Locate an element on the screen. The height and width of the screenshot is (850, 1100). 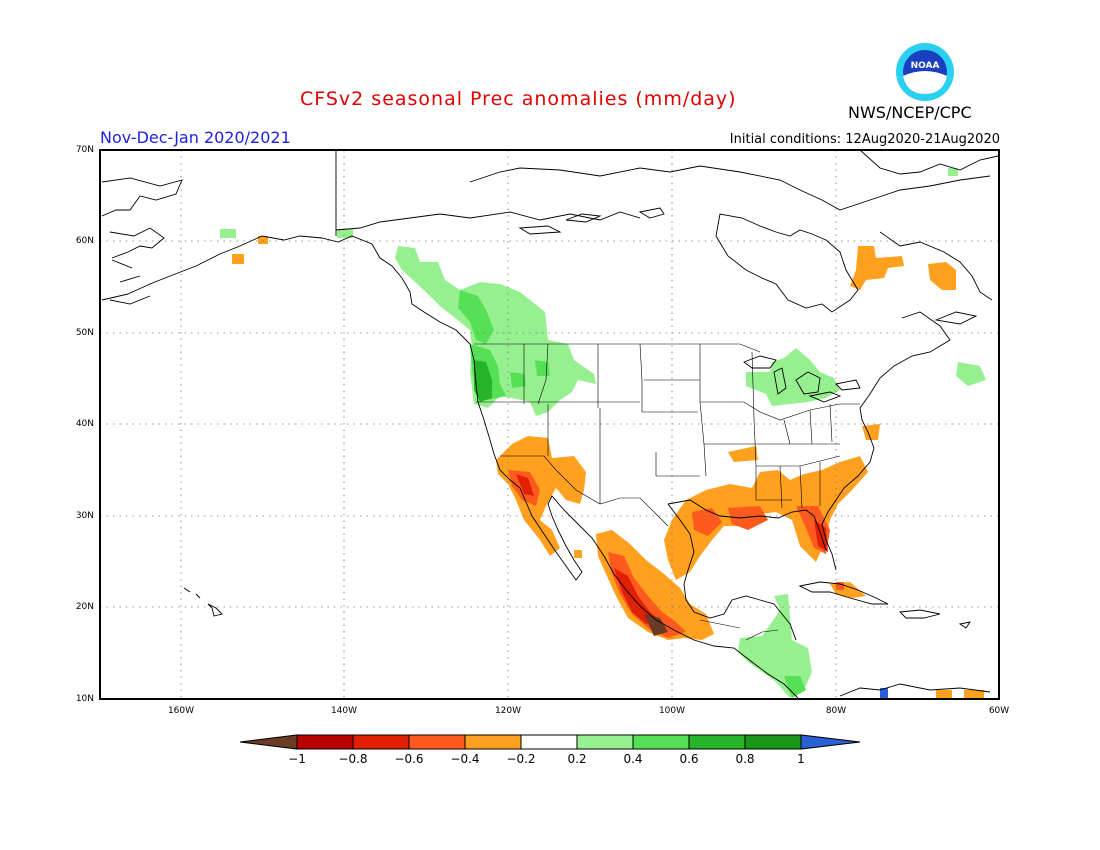
lat-label-30n: 30N is located at coordinates (84, 516).